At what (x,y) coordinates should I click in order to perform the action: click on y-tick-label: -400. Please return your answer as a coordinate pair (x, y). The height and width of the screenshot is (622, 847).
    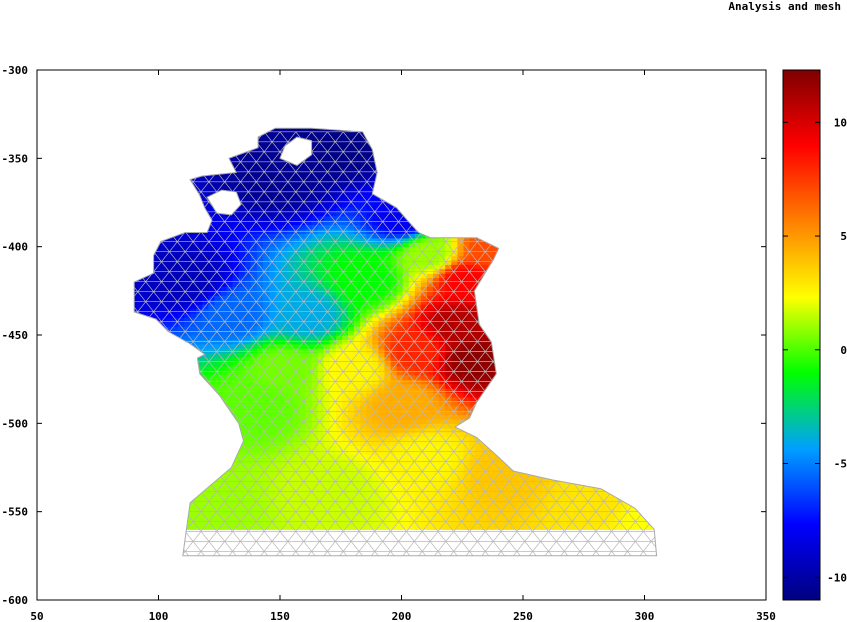
    Looking at the image, I should click on (15, 247).